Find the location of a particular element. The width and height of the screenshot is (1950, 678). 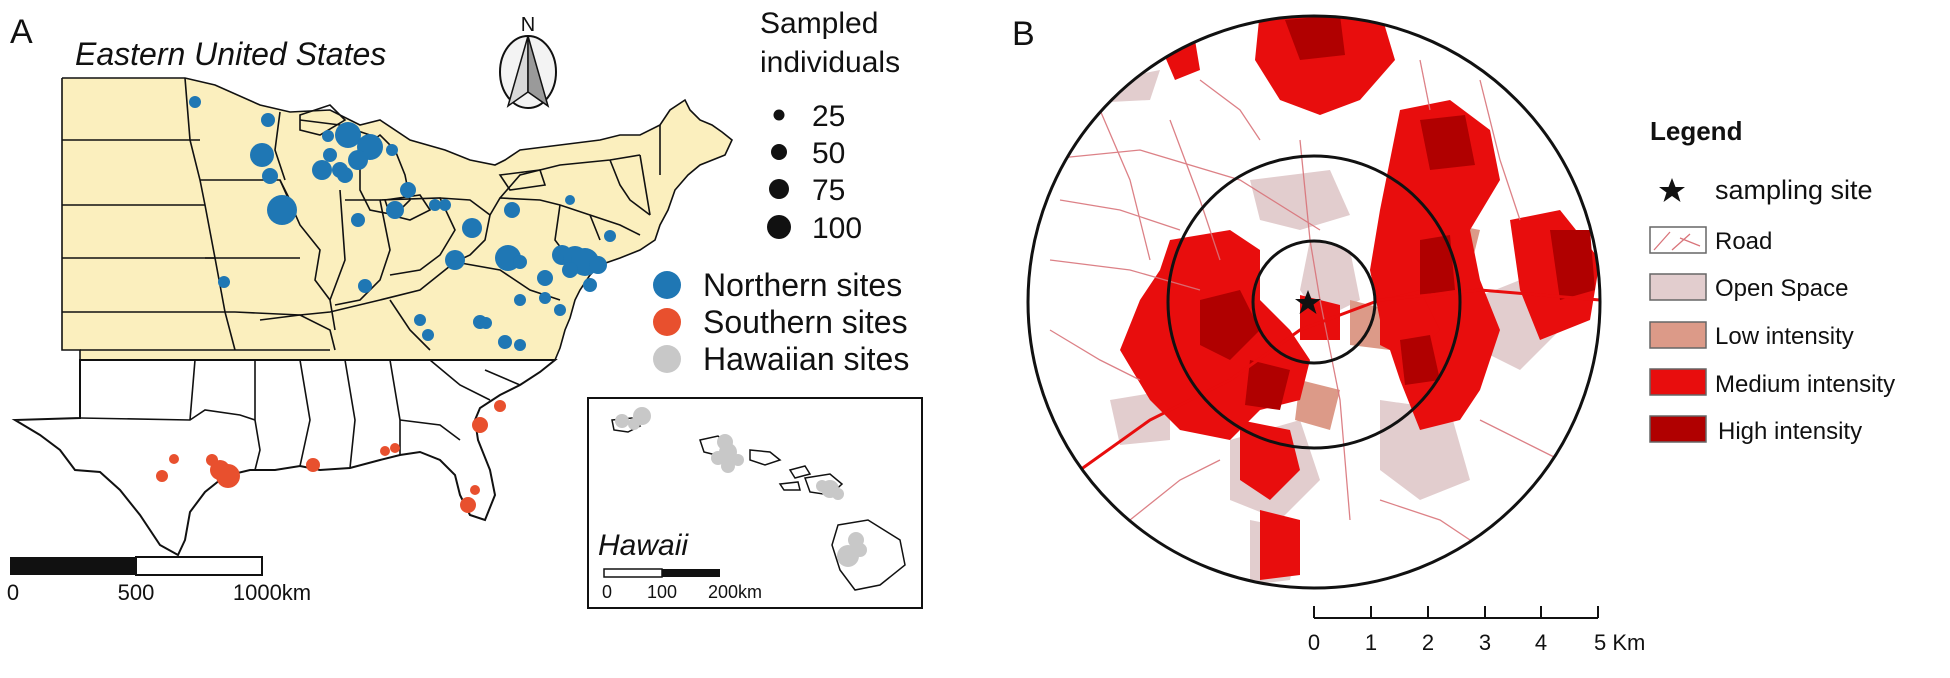

legend-low: Low intensity is located at coordinates (1784, 336).